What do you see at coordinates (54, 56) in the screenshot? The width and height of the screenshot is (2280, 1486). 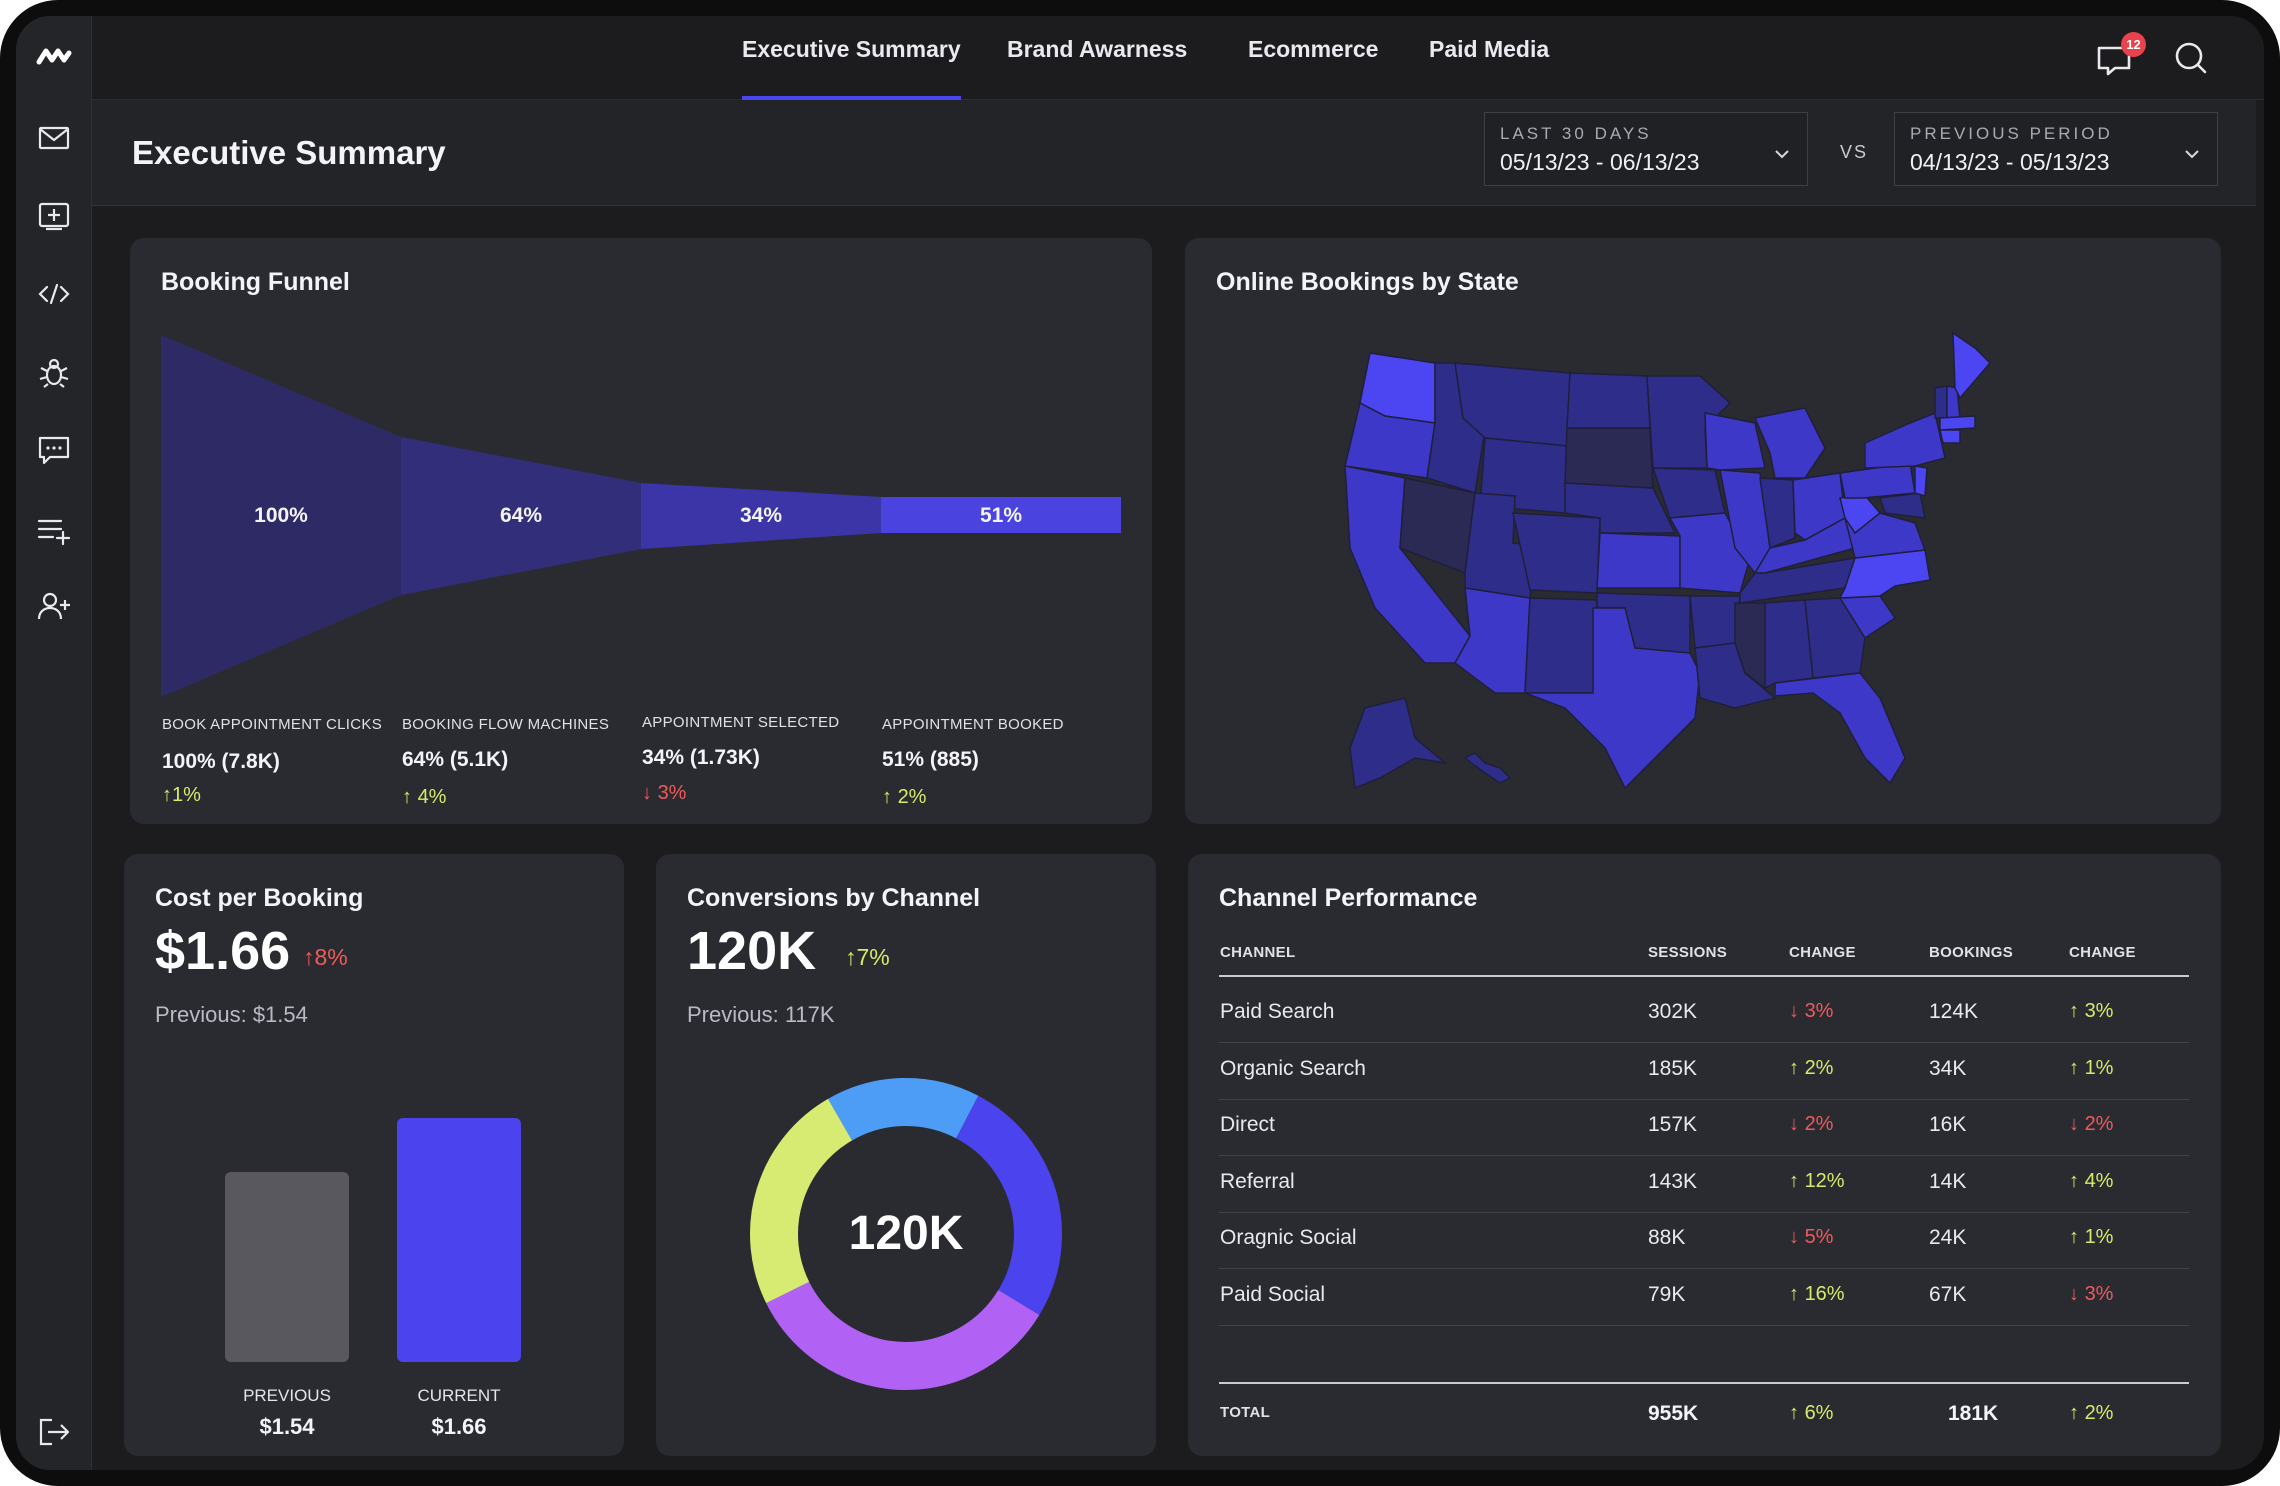 I see `logo-icon` at bounding box center [54, 56].